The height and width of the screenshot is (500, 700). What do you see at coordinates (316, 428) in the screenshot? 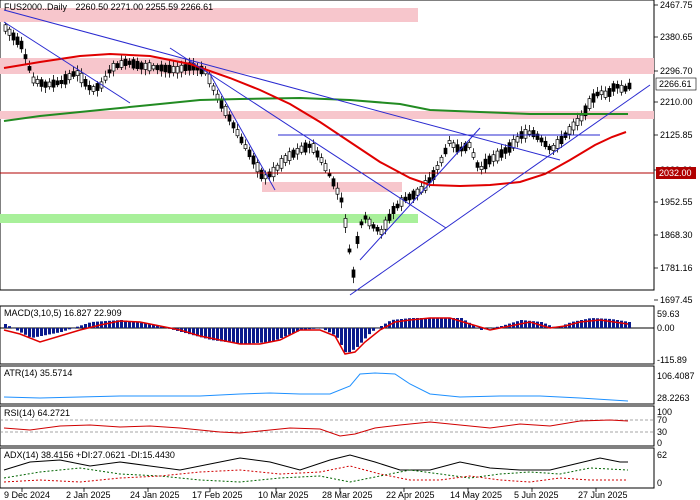
I see `rsi-line` at bounding box center [316, 428].